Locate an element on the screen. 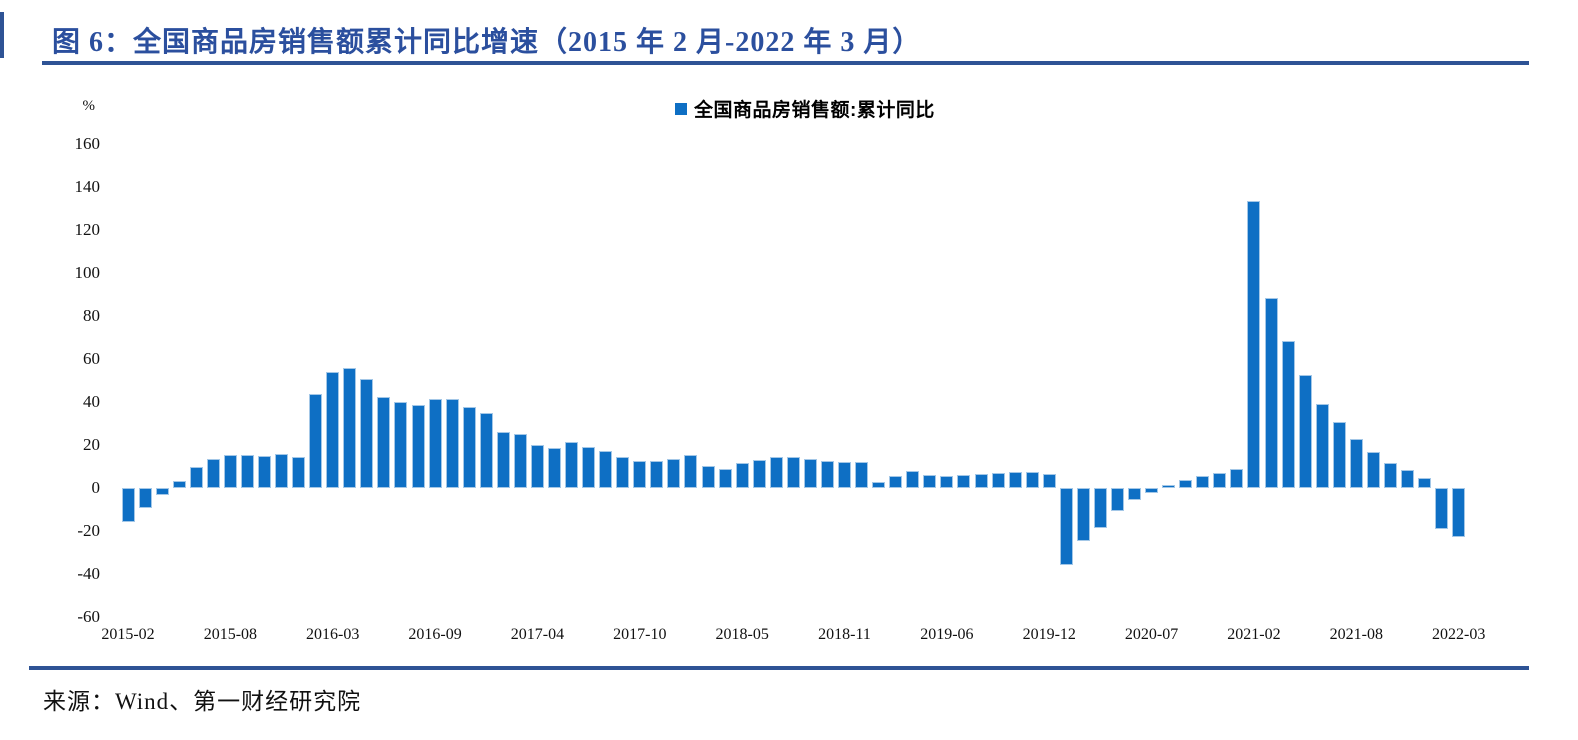 The height and width of the screenshot is (740, 1578). x-tick-label: 2020-07 is located at coordinates (1151, 634).